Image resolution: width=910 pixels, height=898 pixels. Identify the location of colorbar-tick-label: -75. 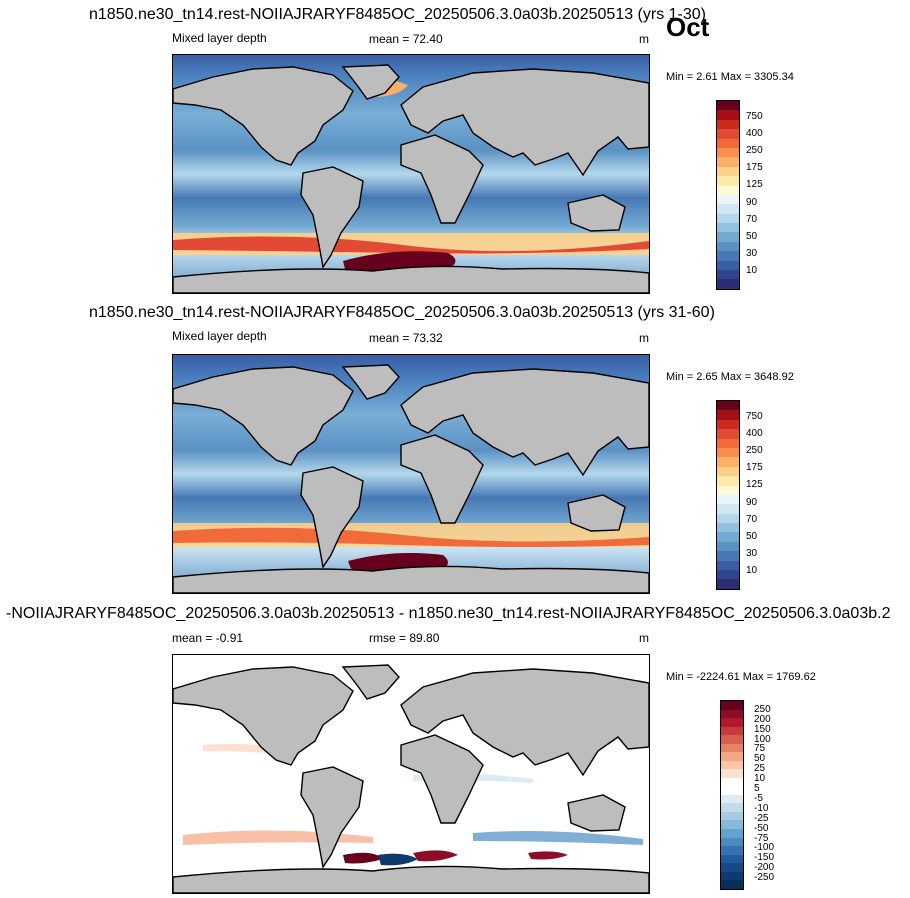
(761, 838).